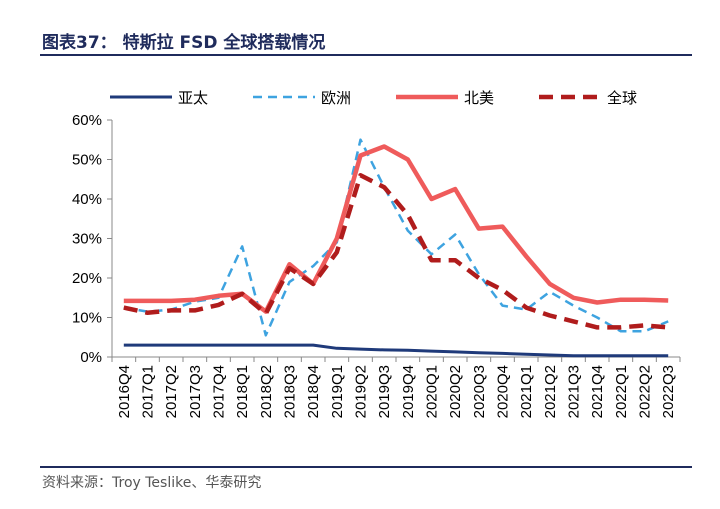 The image size is (720, 509). Describe the element at coordinates (373, 98) in the screenshot. I see `legend: 亚太 欧洲 北美 全球` at that location.